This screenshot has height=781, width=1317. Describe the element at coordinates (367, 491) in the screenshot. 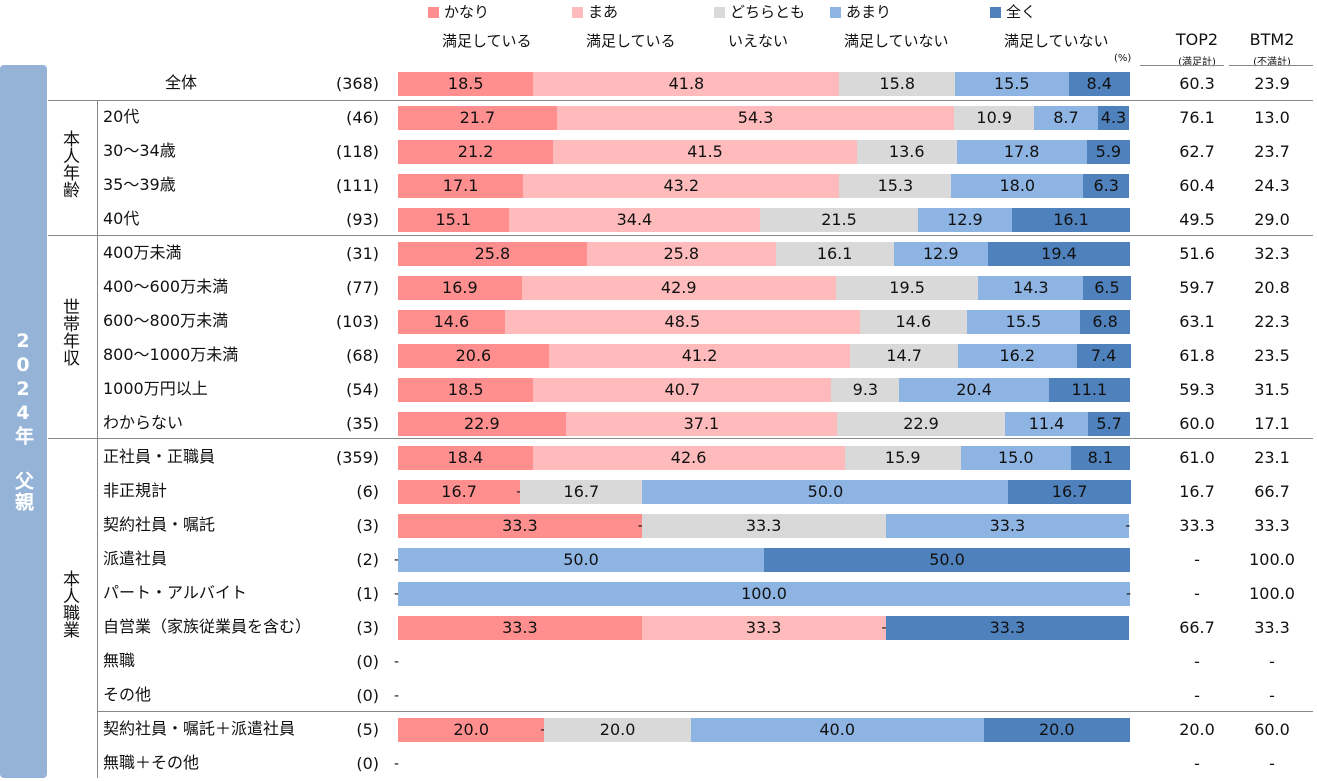

I see `row-n: (6)` at that location.